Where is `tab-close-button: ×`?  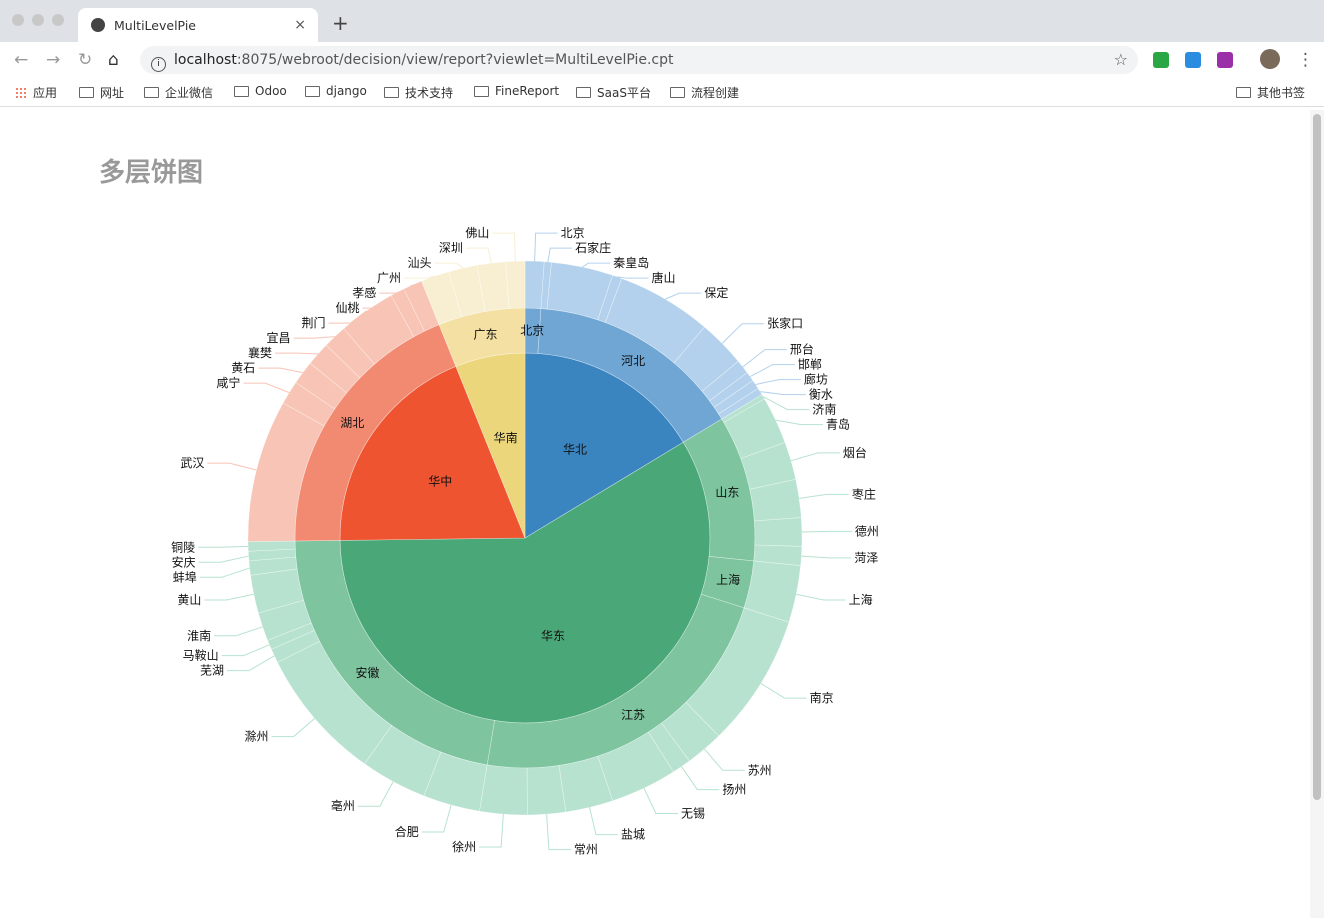 tab-close-button: × is located at coordinates (300, 25).